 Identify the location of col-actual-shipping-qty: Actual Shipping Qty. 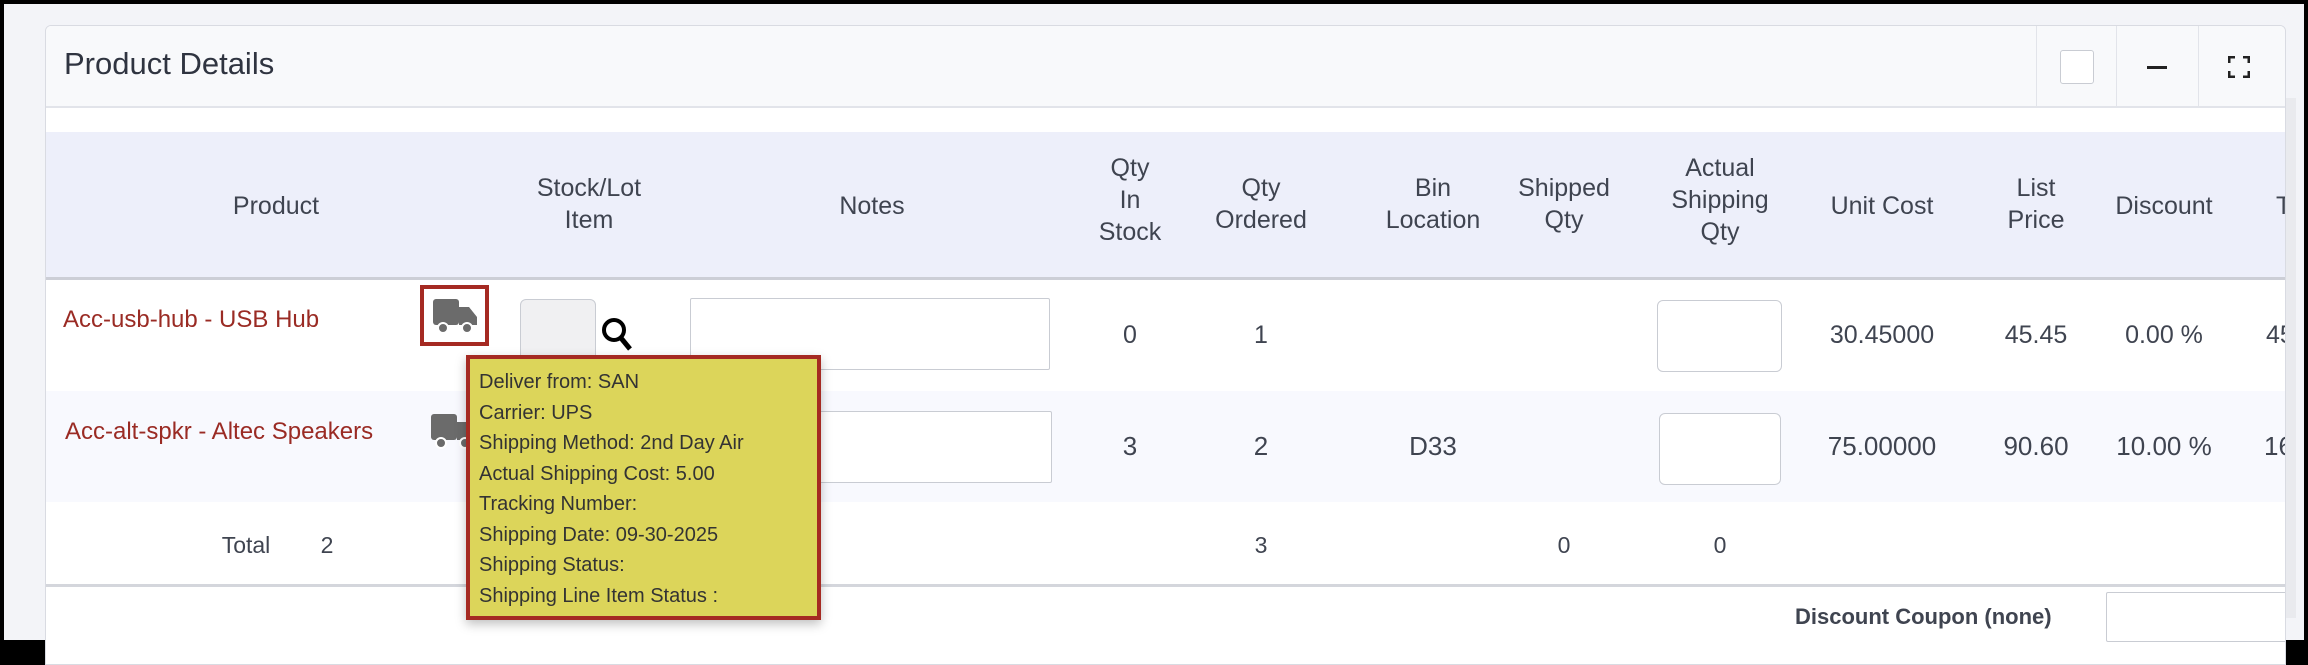
(1720, 200).